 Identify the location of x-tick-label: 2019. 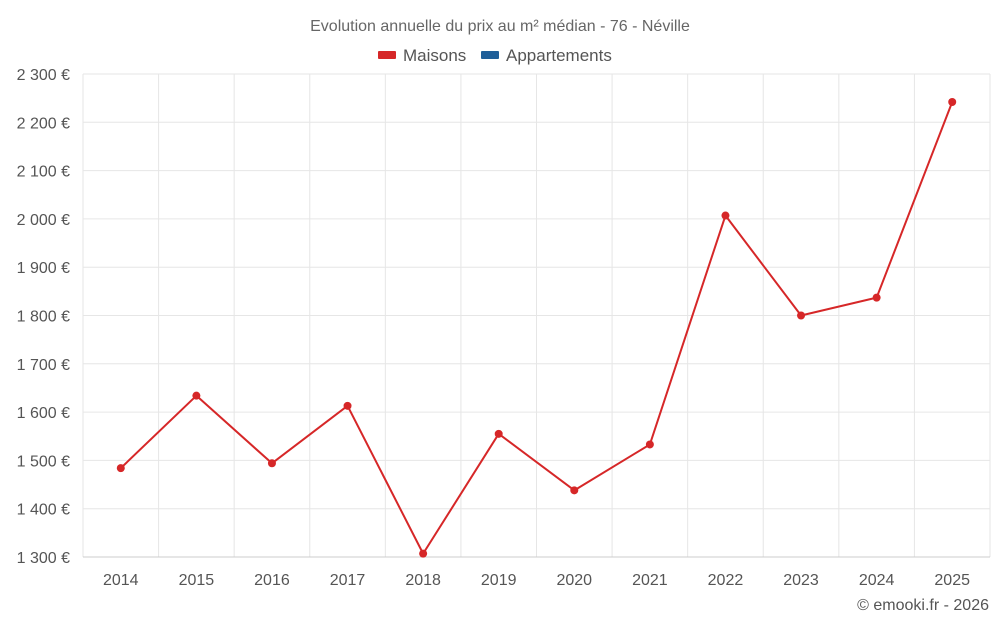
(499, 580).